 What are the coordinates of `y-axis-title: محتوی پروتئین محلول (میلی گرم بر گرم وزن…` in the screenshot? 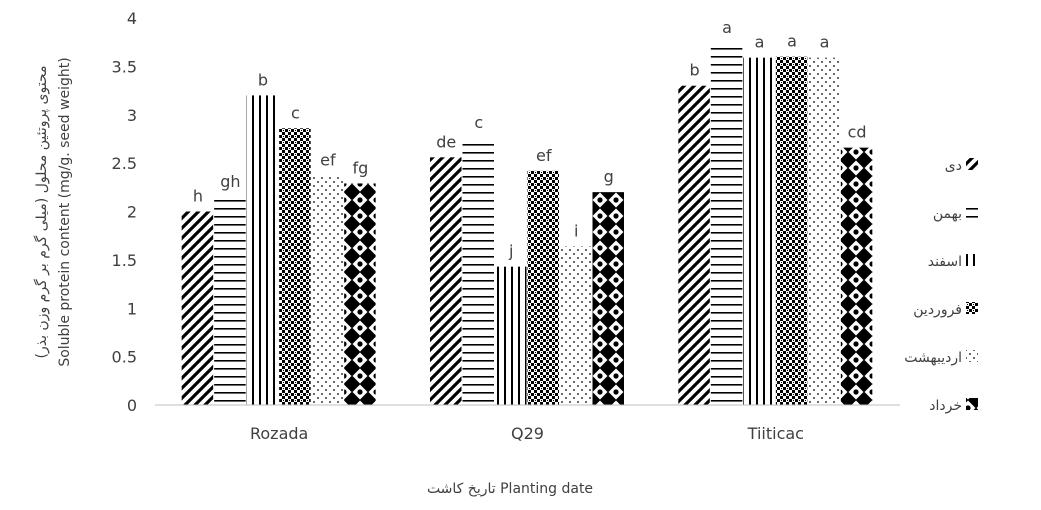 It's located at (53, 211).